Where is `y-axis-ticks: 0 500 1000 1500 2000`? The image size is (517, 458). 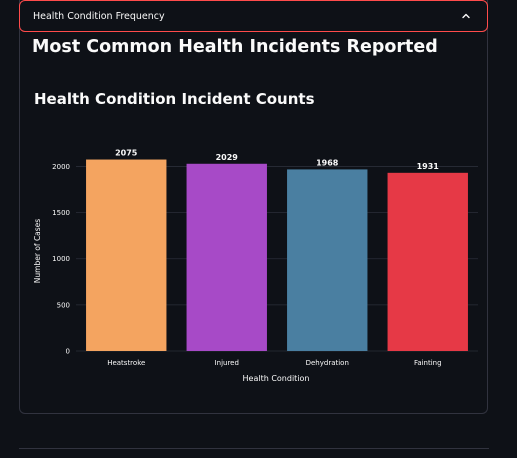
y-axis-ticks: 0 500 1000 1500 2000 is located at coordinates (61, 259).